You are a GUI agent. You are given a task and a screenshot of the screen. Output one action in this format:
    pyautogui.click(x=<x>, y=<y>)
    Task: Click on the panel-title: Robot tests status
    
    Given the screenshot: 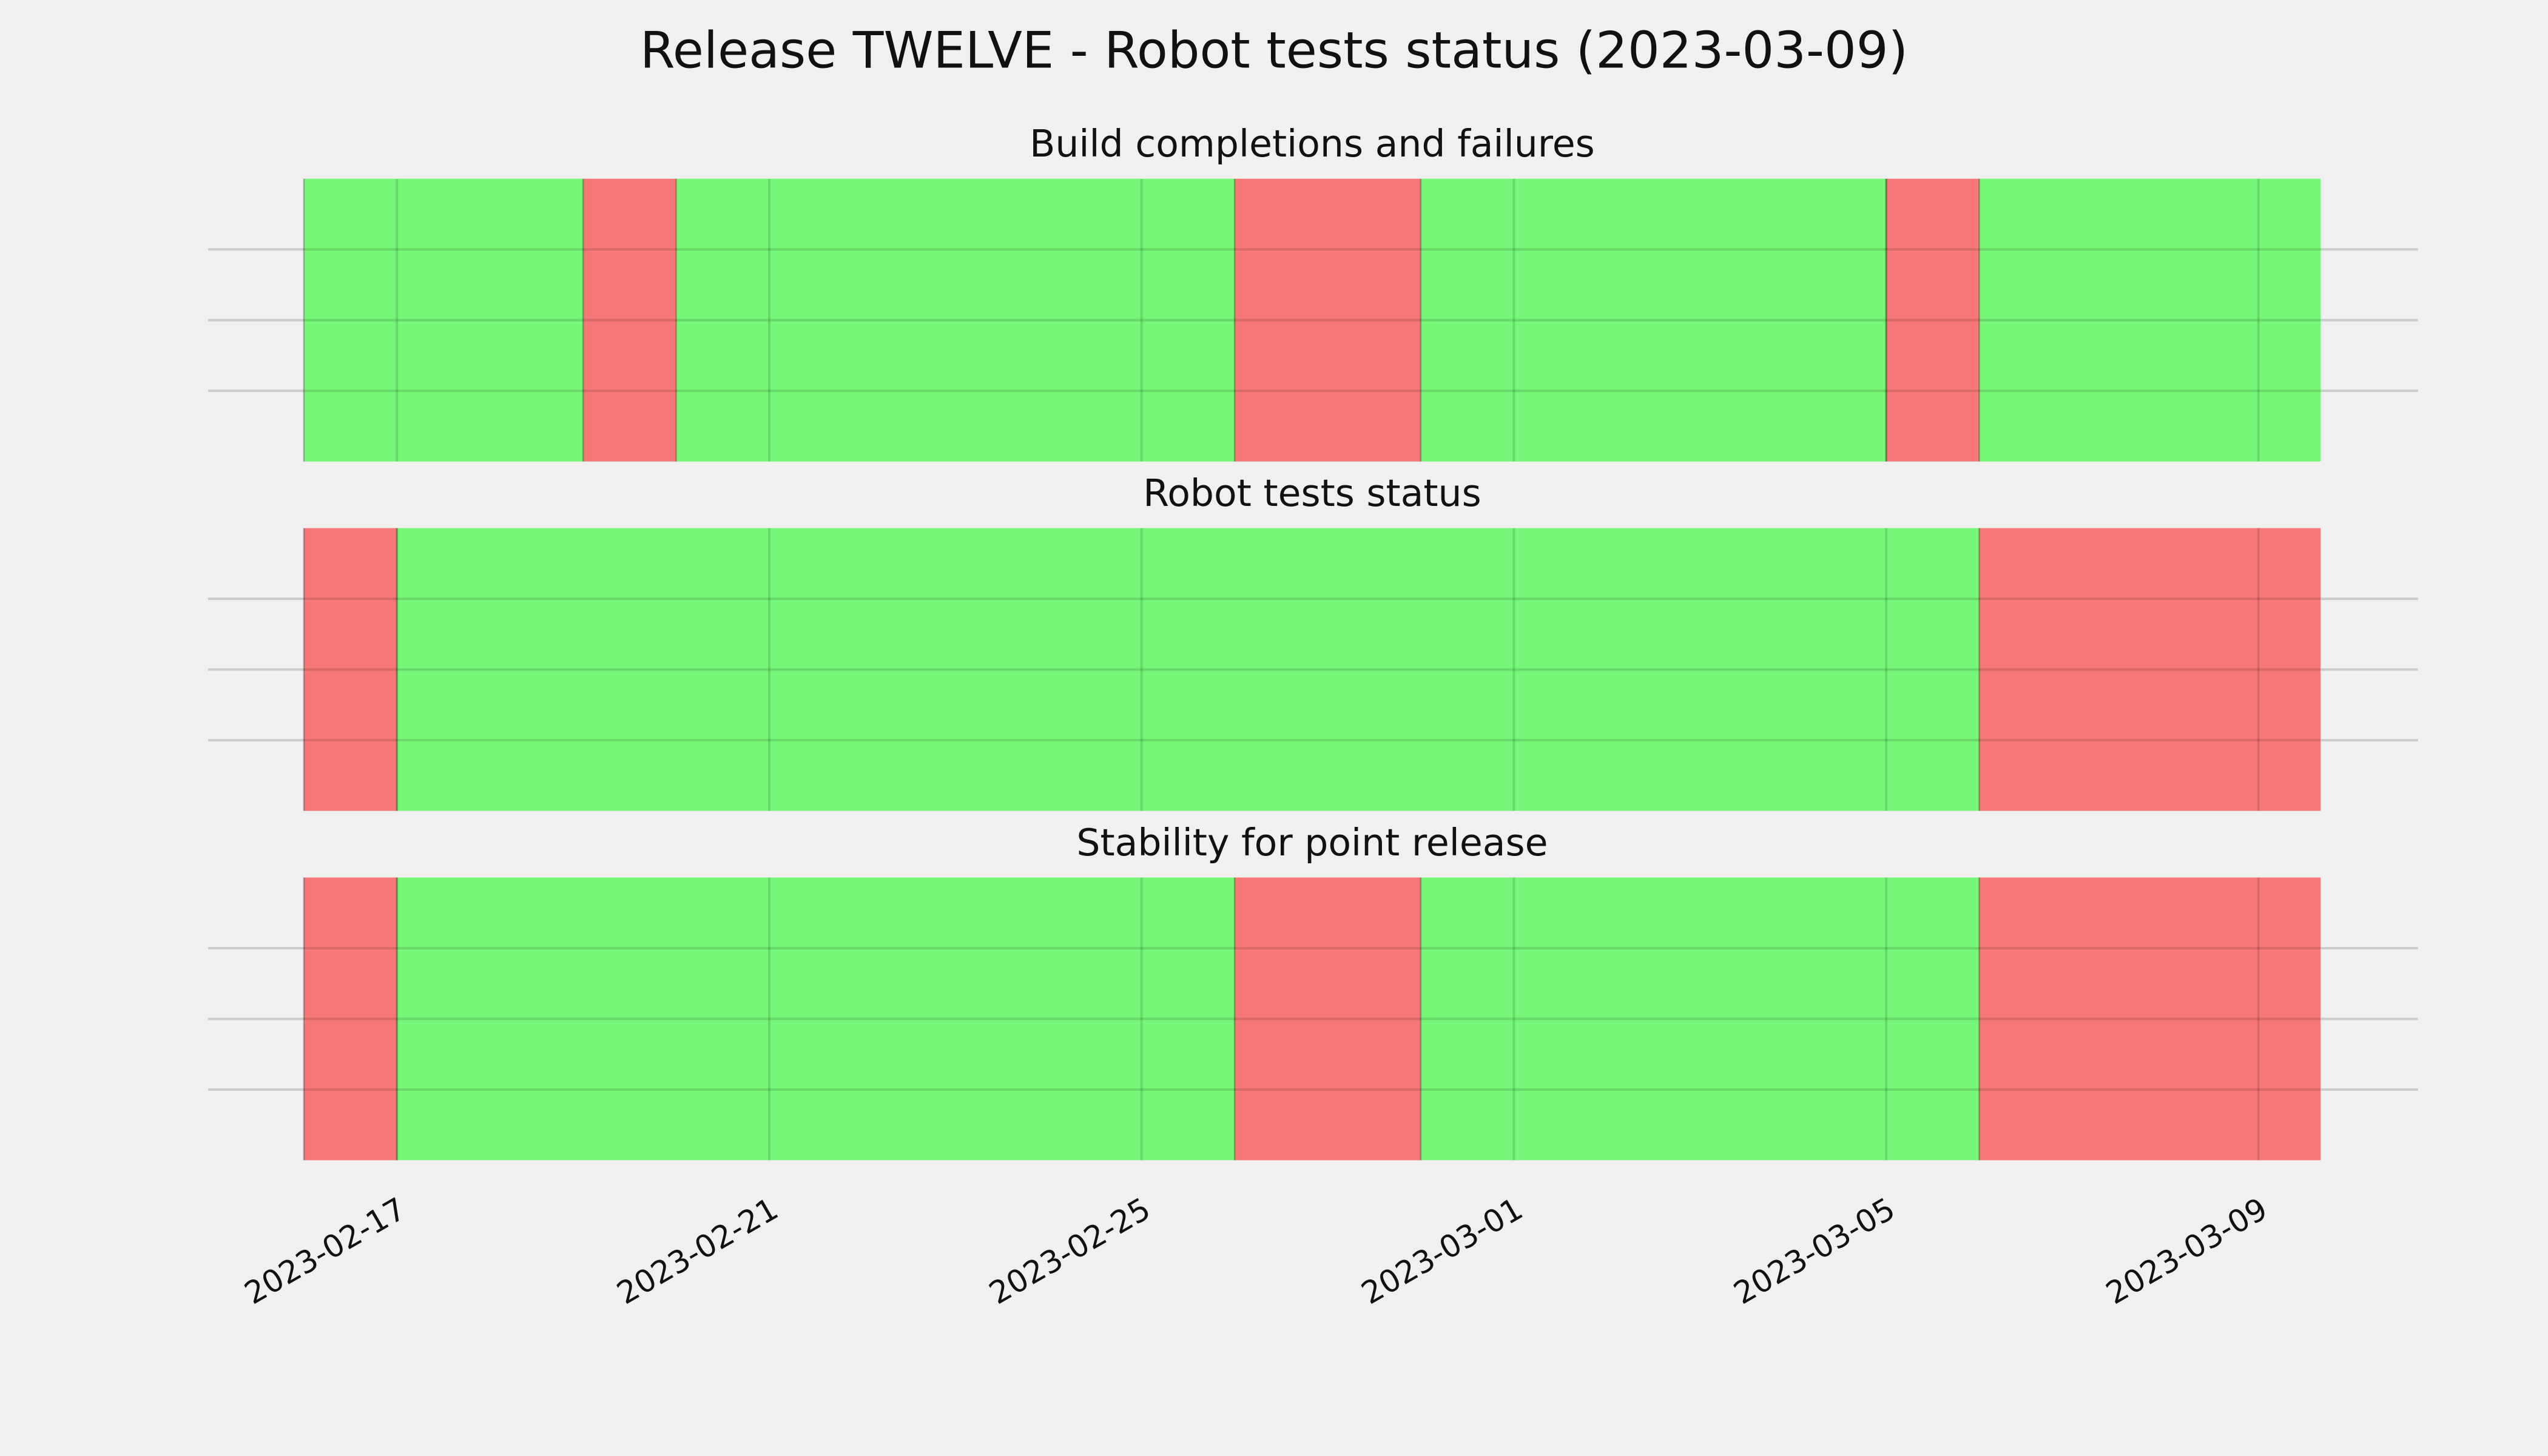 What is the action you would take?
    pyautogui.click(x=1312, y=493)
    